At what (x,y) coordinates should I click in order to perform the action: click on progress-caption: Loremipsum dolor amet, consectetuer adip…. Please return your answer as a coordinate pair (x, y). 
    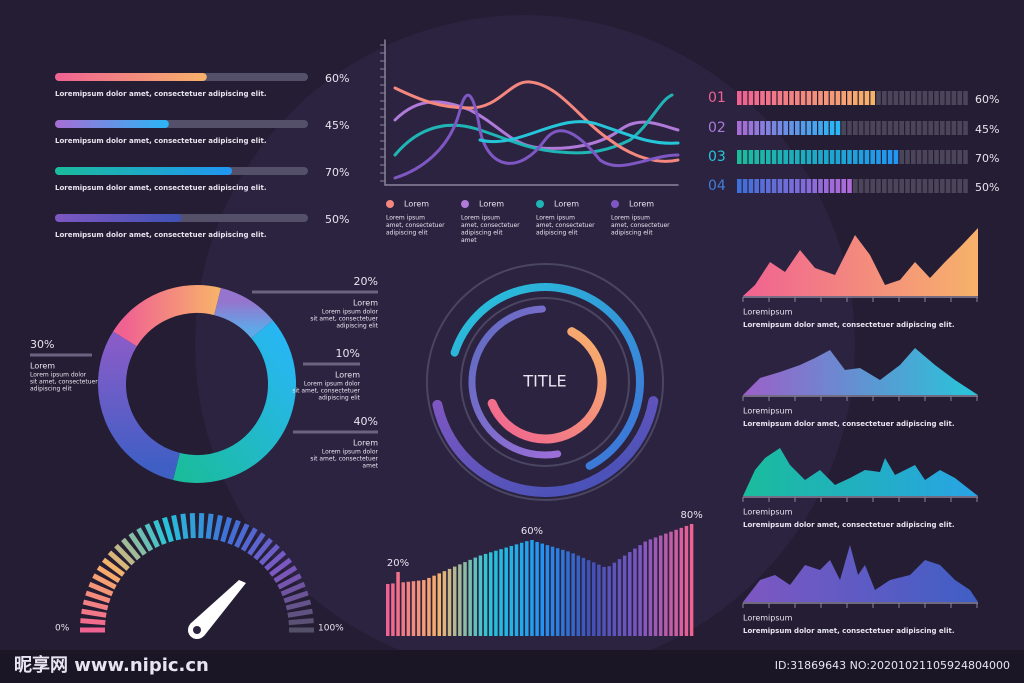
    Looking at the image, I should click on (161, 235).